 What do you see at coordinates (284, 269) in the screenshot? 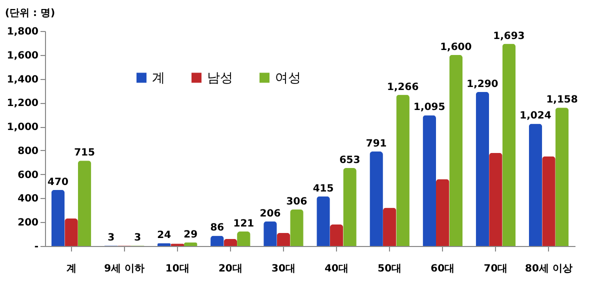
I see `x-tick-label: 30대` at bounding box center [284, 269].